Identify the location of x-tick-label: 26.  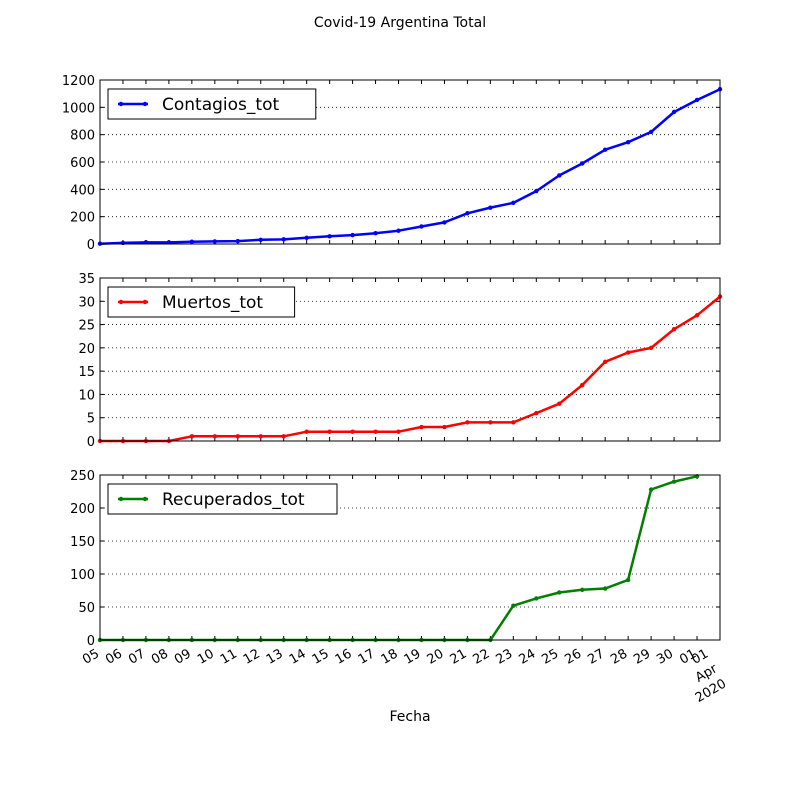
(573, 656).